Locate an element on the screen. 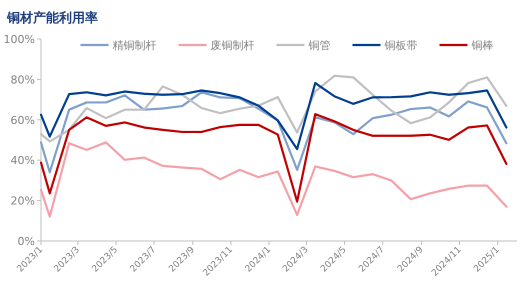 The height and width of the screenshot is (295, 522). y-tick-label: 0% is located at coordinates (26, 241).